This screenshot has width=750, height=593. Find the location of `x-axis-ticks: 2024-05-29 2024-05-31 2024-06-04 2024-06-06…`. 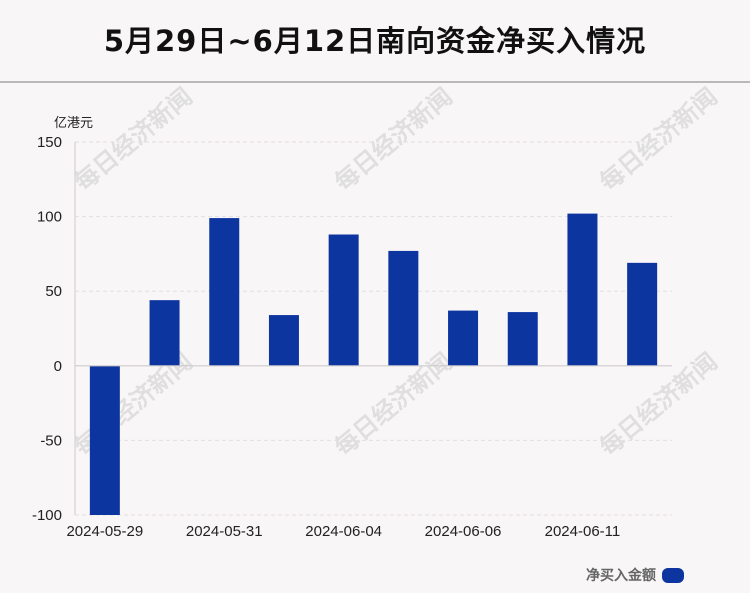

x-axis-ticks: 2024-05-29 2024-05-31 2024-06-04 2024-06-06… is located at coordinates (343, 531).